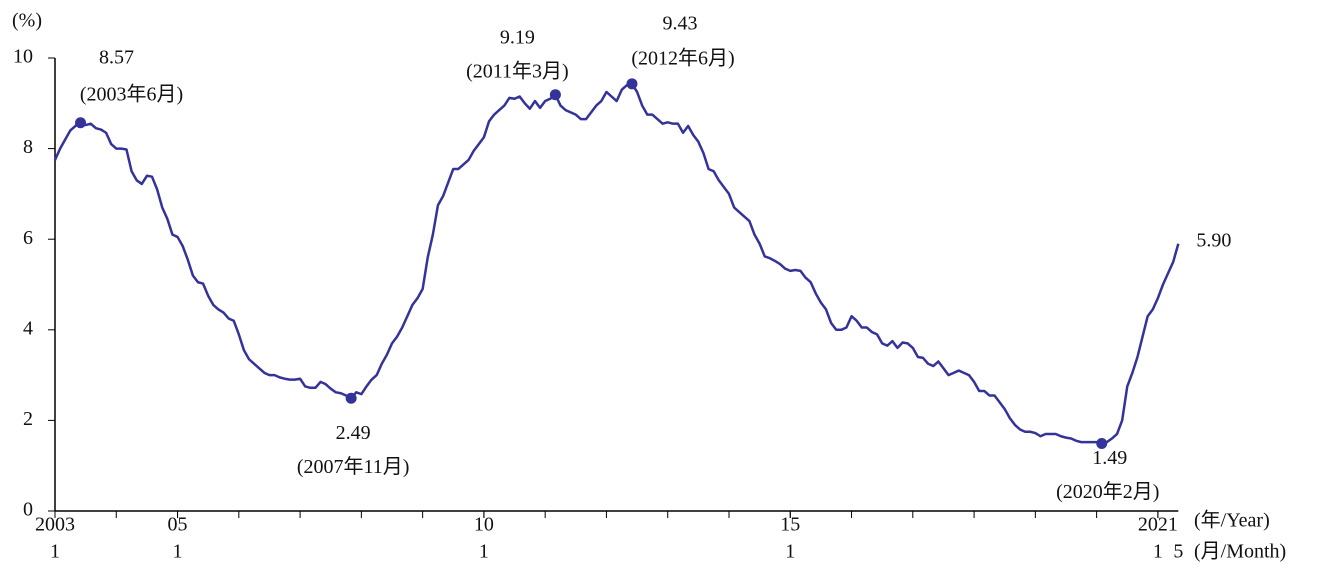 Image resolution: width=1331 pixels, height=572 pixels. Describe the element at coordinates (790, 525) in the screenshot. I see `x-tick-label: 15` at that location.